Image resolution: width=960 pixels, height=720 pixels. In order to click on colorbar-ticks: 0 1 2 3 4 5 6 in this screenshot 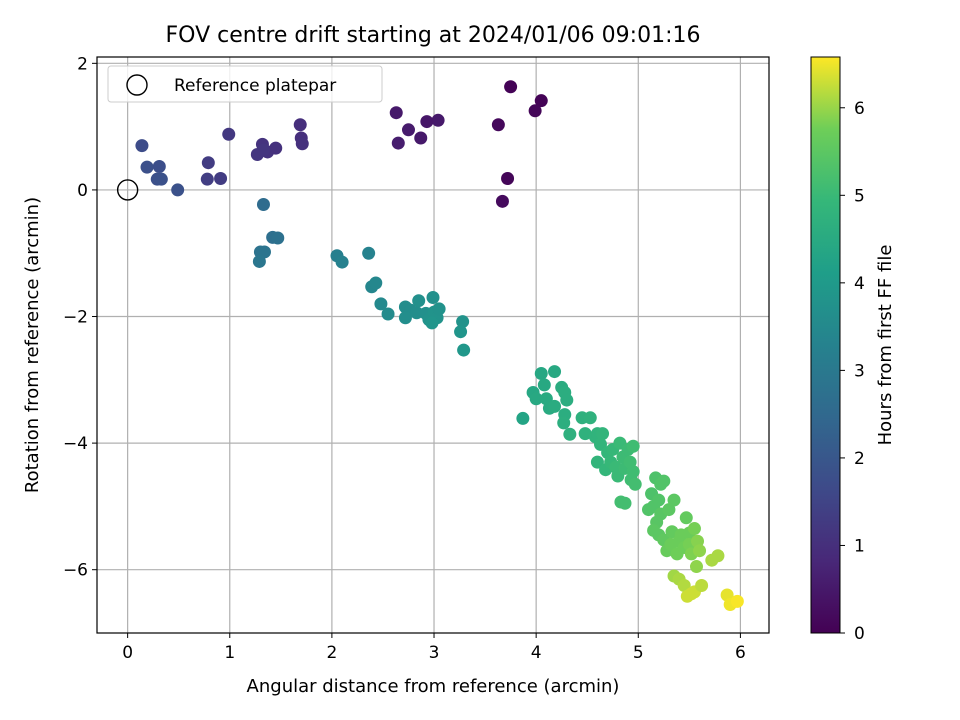, I will do `click(852, 371)`.